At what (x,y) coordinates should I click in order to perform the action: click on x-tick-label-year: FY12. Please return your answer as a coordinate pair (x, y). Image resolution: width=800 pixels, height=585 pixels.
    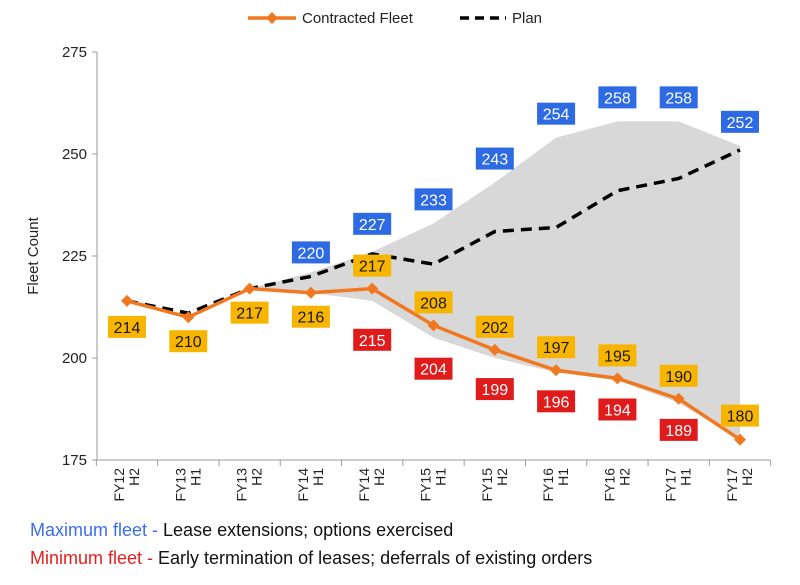
    Looking at the image, I should click on (119, 485).